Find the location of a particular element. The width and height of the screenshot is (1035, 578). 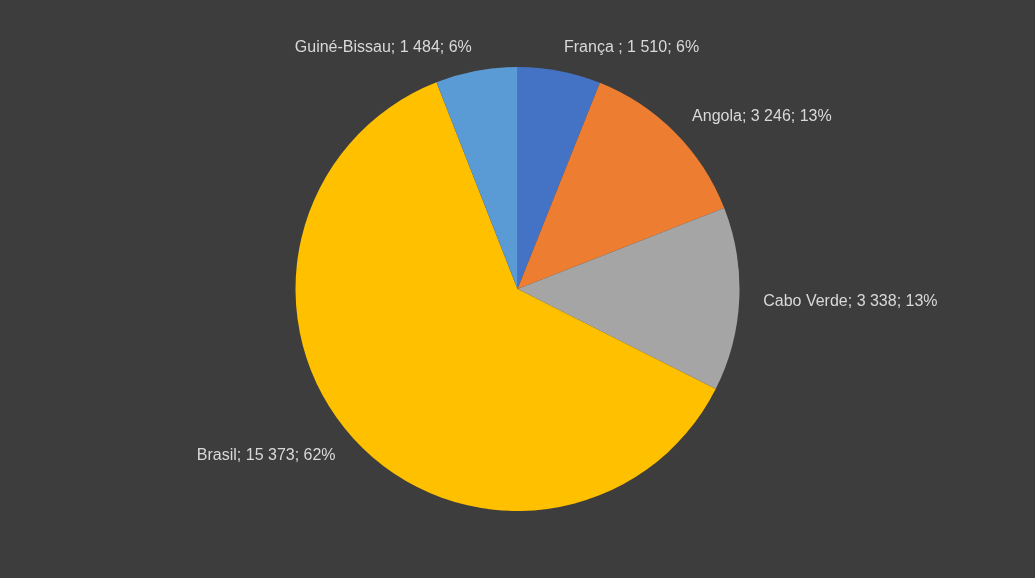

slice-label: Cabo Verde; 3 338; 13% is located at coordinates (850, 300).